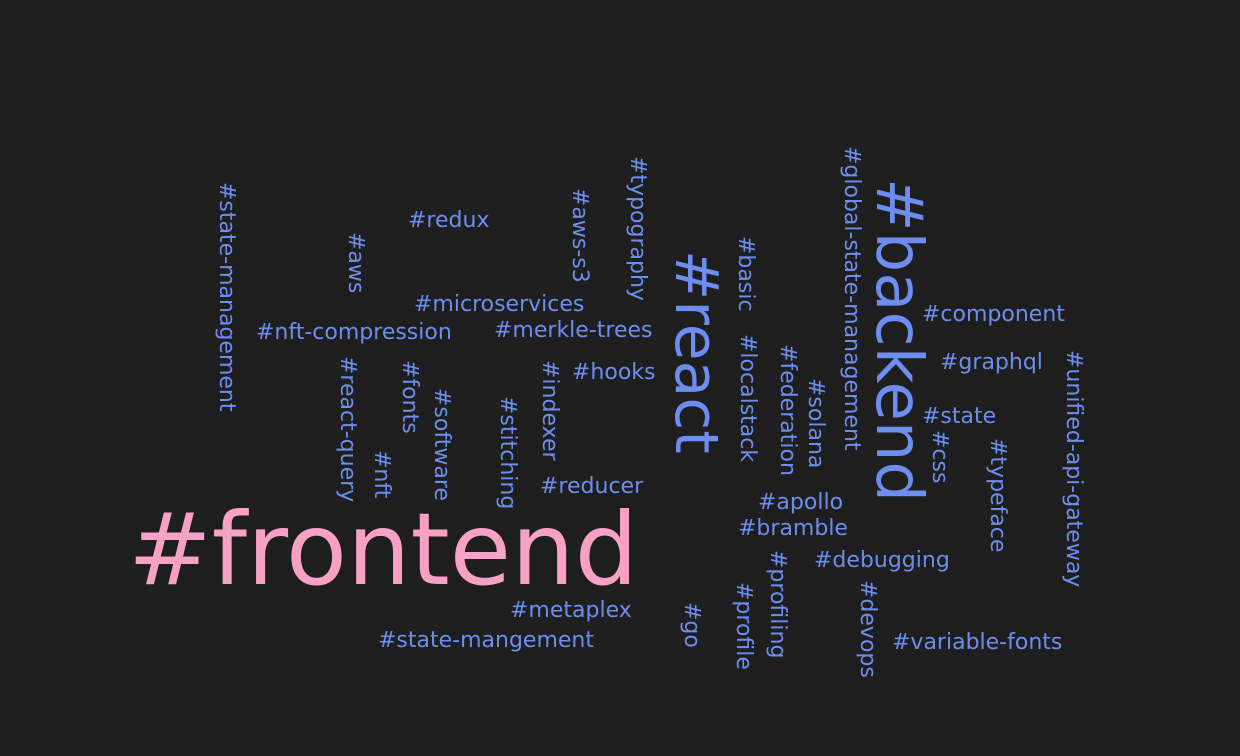 This screenshot has width=1240, height=756. What do you see at coordinates (573, 330) in the screenshot?
I see `tag-merkle-trees: #merkle-trees` at bounding box center [573, 330].